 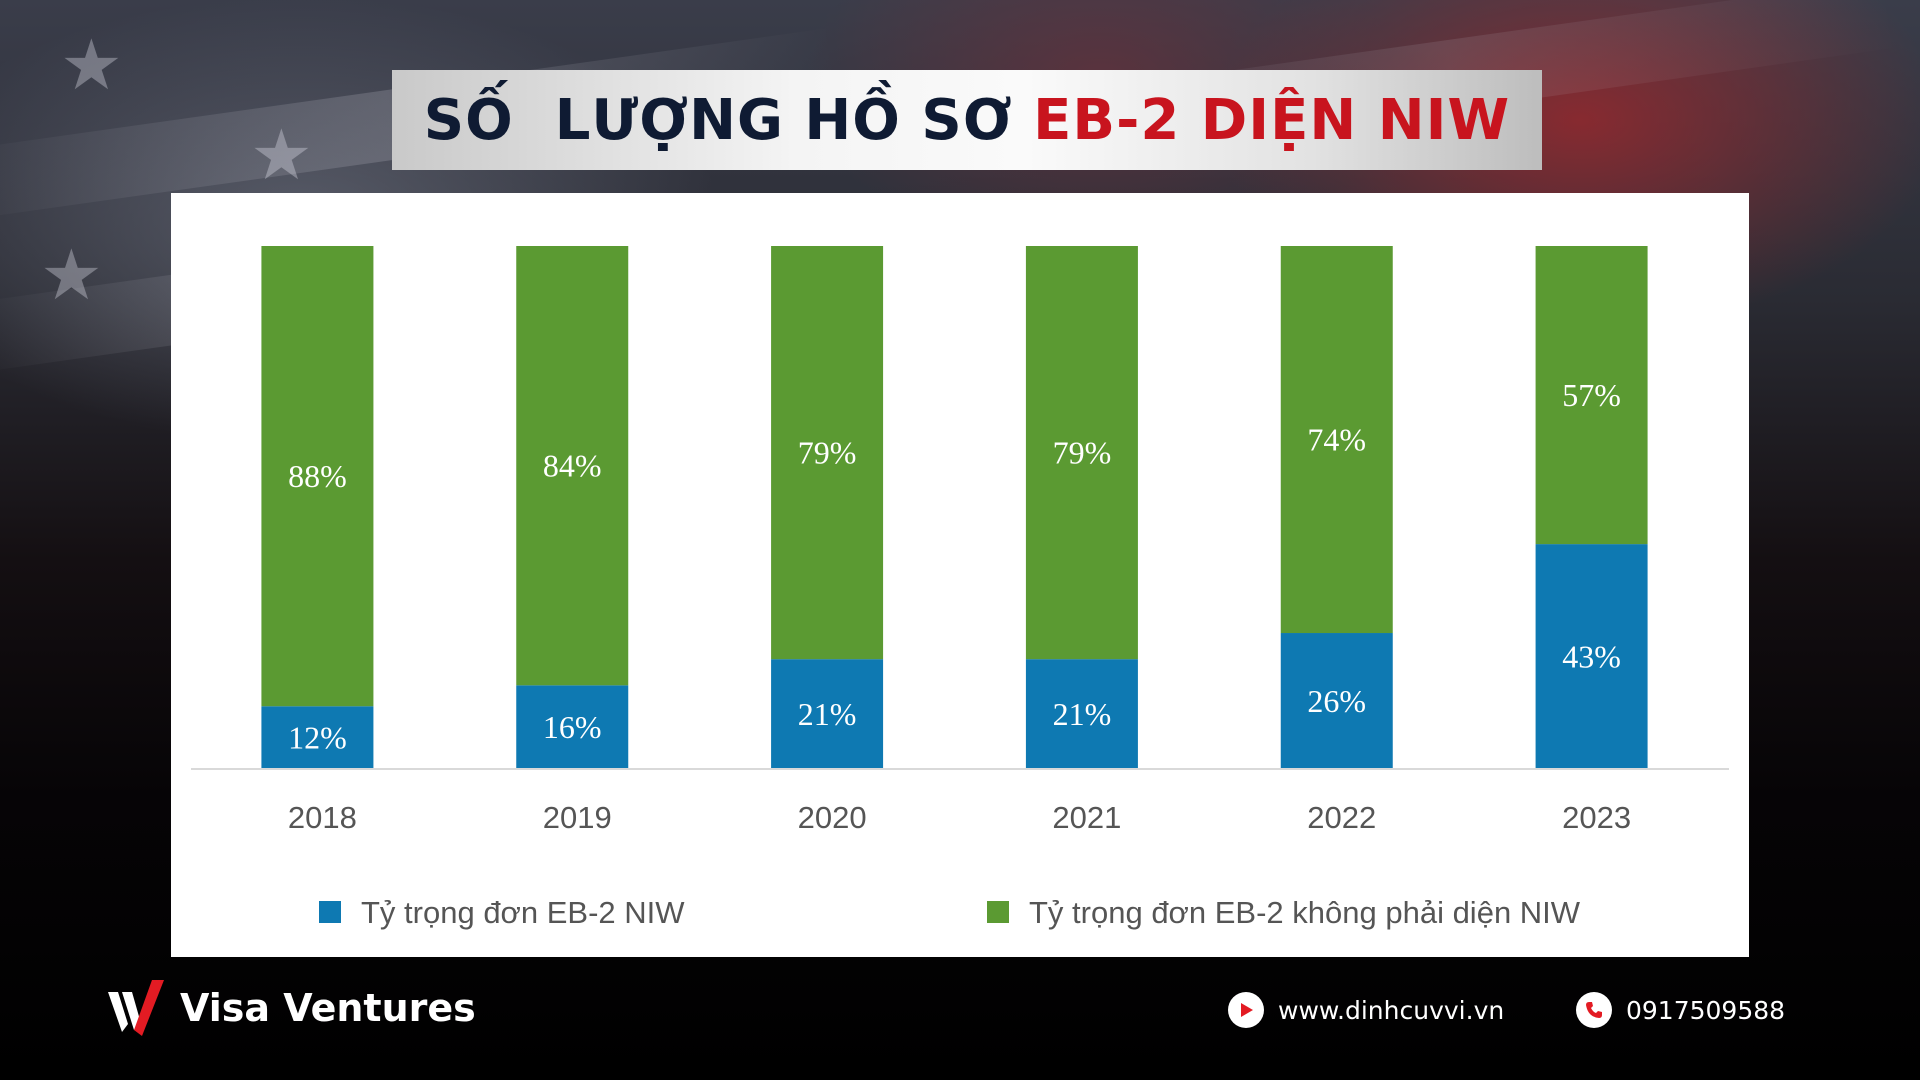 I want to click on x-tick-label-2020: 2020, so click(x=832, y=817).